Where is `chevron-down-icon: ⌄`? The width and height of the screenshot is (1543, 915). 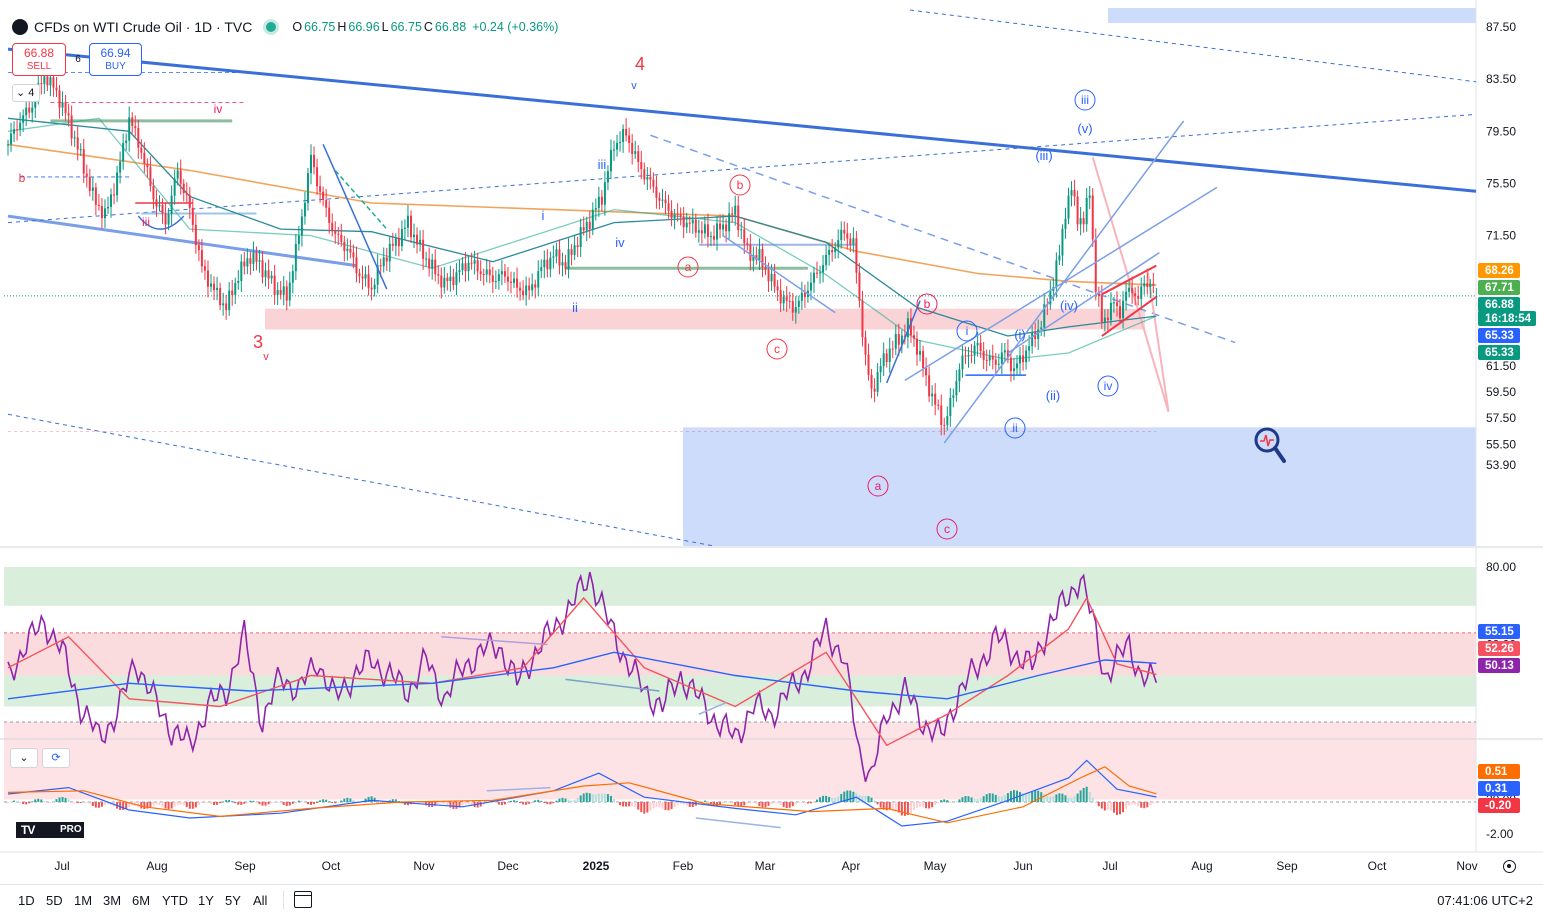
chevron-down-icon: ⌄ is located at coordinates (24, 758).